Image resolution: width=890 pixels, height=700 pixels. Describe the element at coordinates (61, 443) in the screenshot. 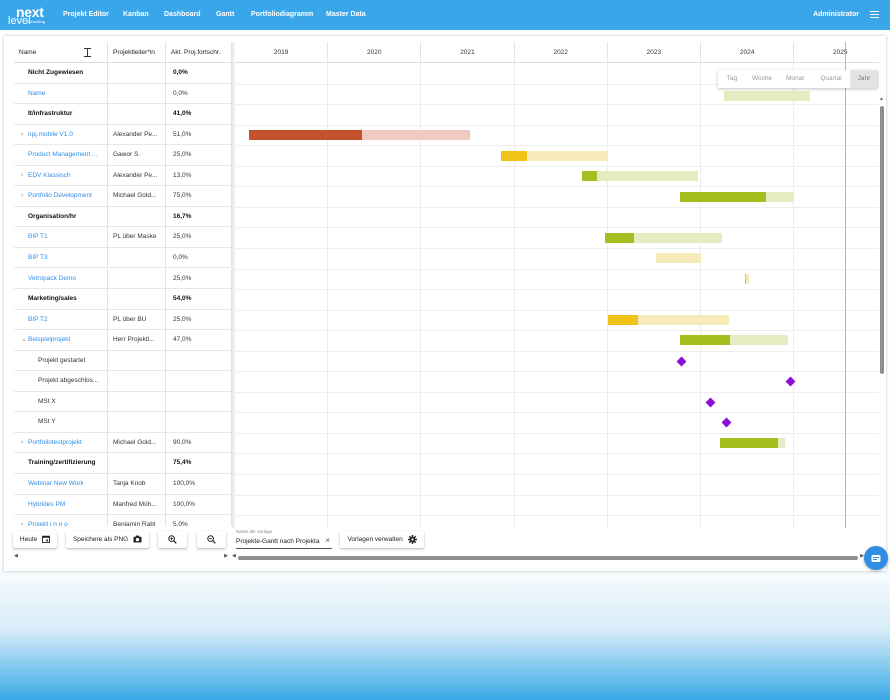

I see `project-name: Portfoliotestprojekt ›` at that location.